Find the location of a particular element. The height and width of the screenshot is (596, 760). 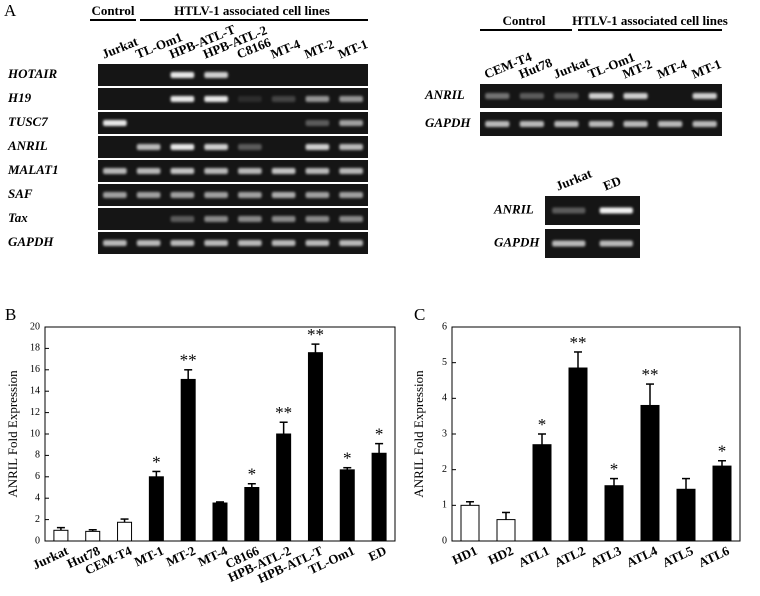

y-tick-label: 8 is located at coordinates (37, 455).